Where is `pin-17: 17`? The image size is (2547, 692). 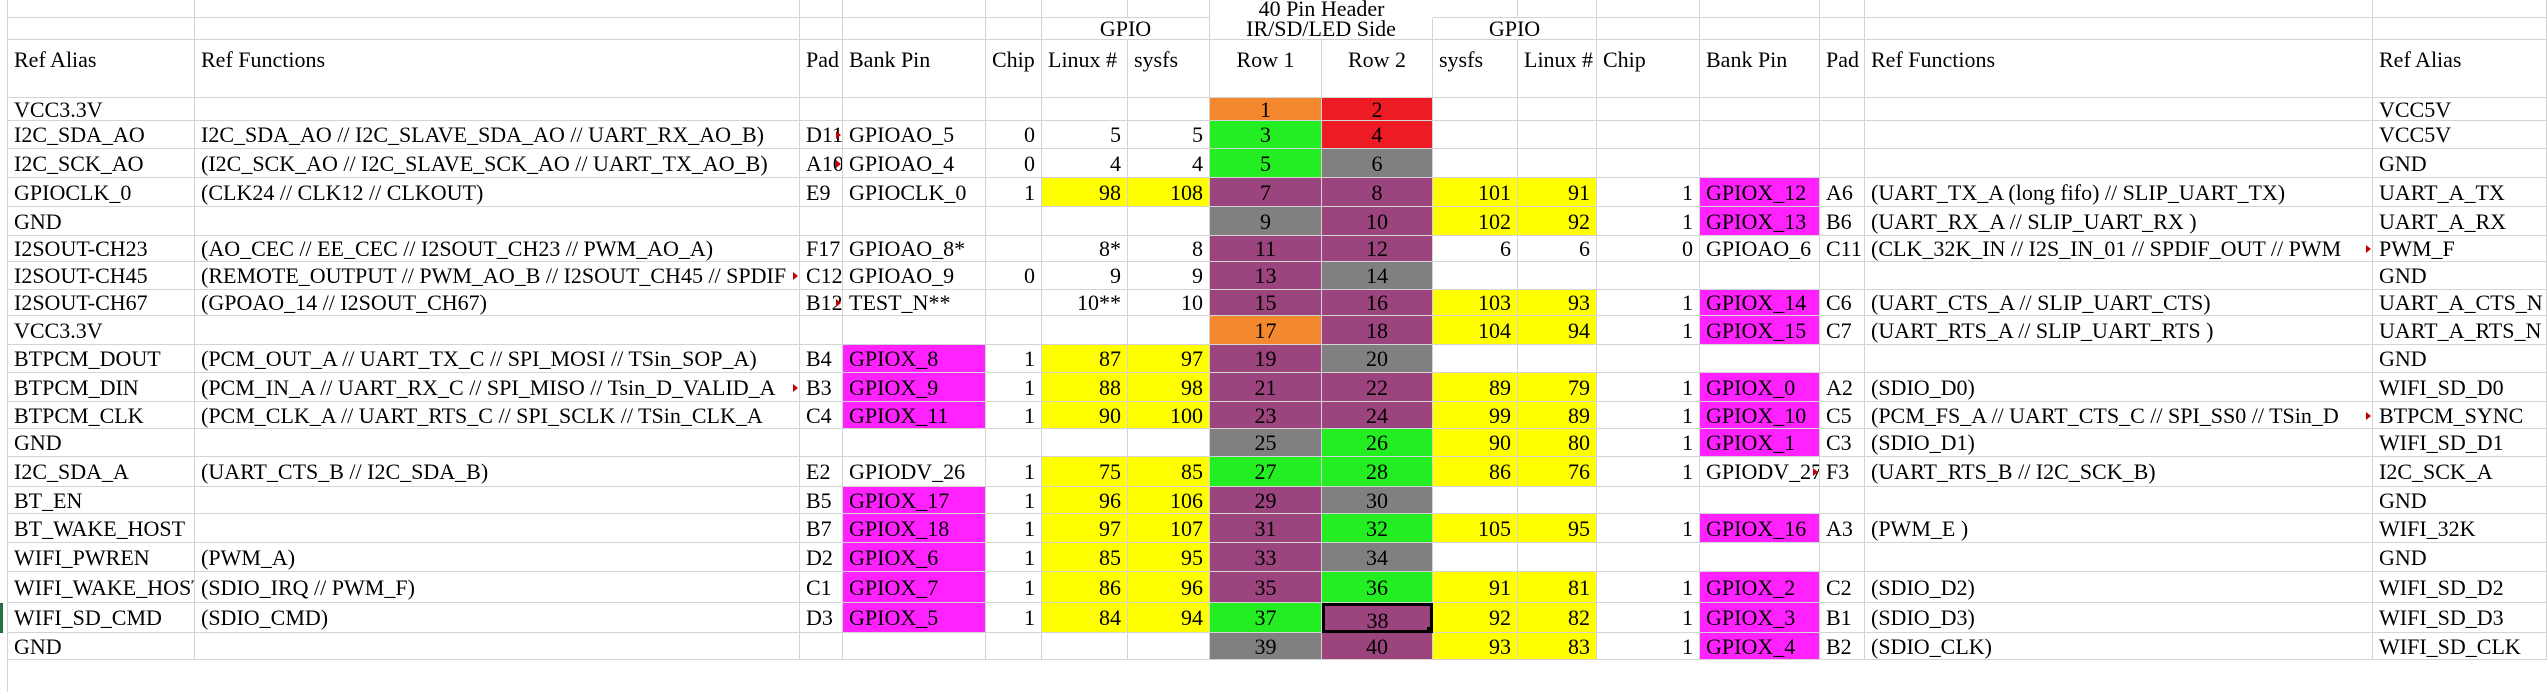
pin-17: 17 is located at coordinates (1266, 330).